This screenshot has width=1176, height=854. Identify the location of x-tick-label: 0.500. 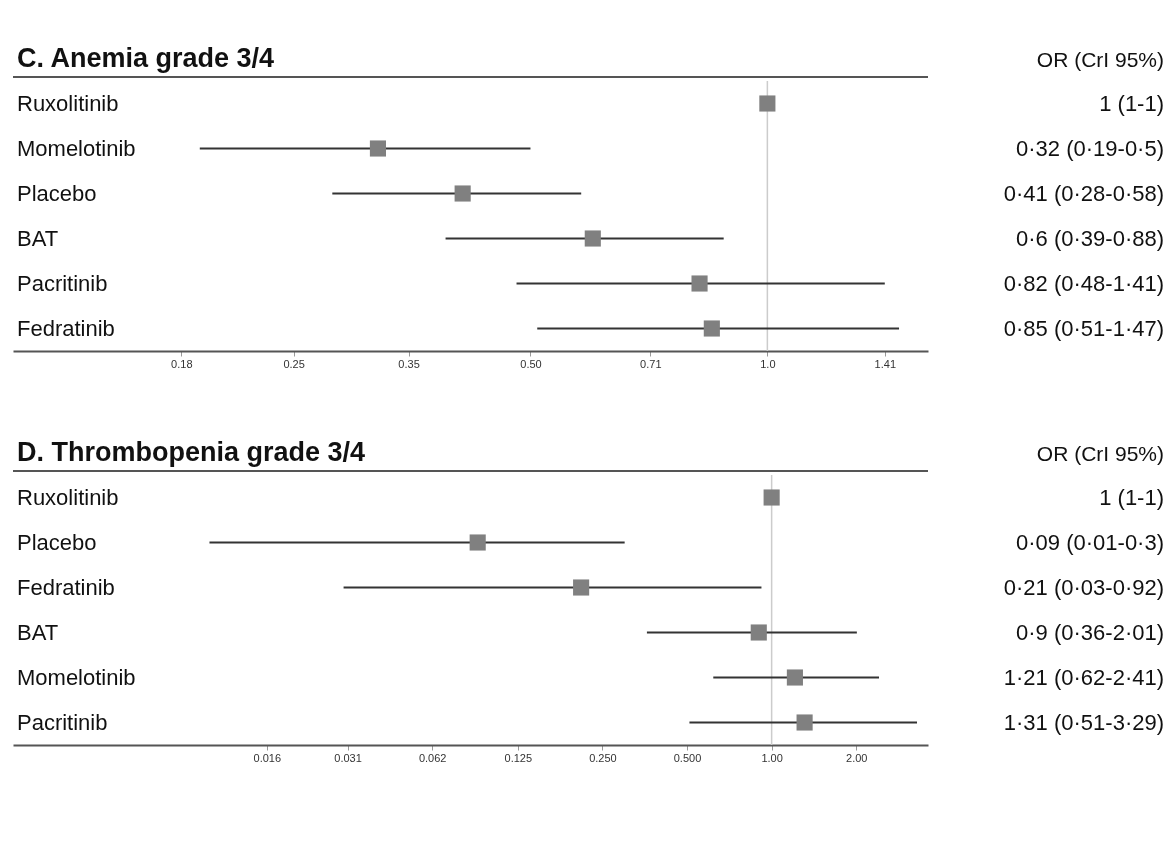
(687, 757).